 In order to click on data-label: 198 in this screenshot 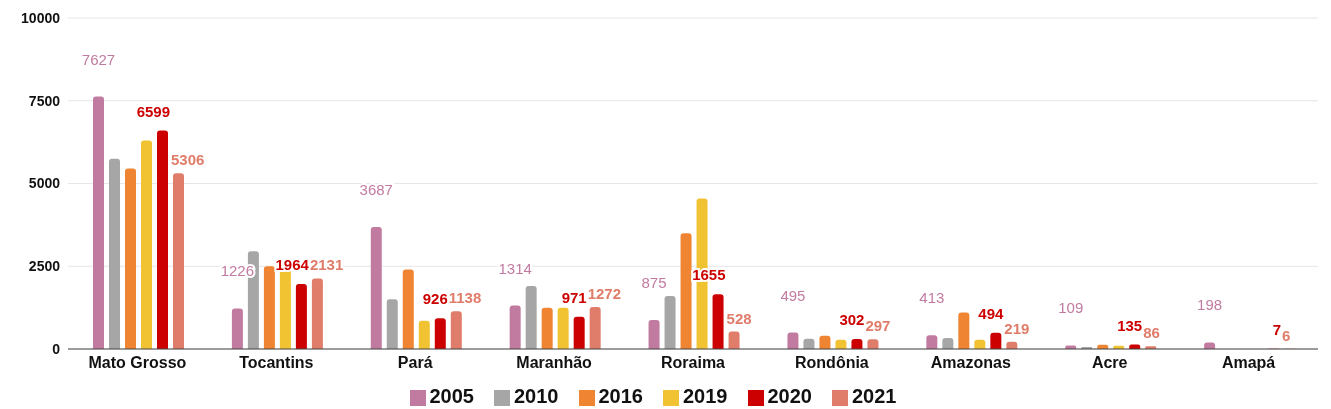, I will do `click(1210, 305)`.